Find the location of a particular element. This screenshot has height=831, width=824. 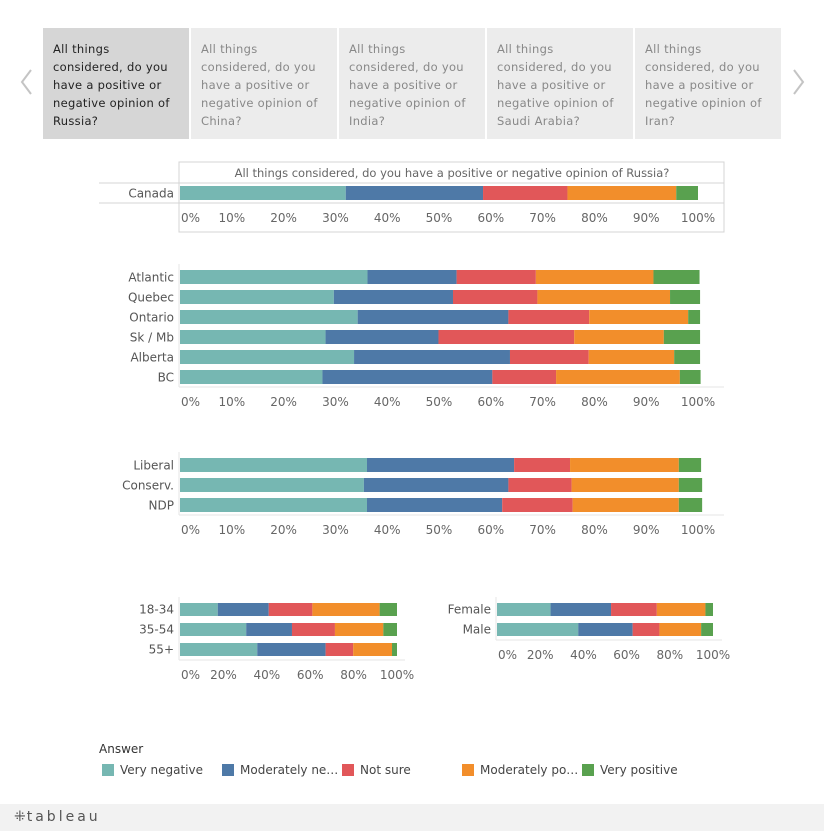

category-label: Conserv. is located at coordinates (148, 486).